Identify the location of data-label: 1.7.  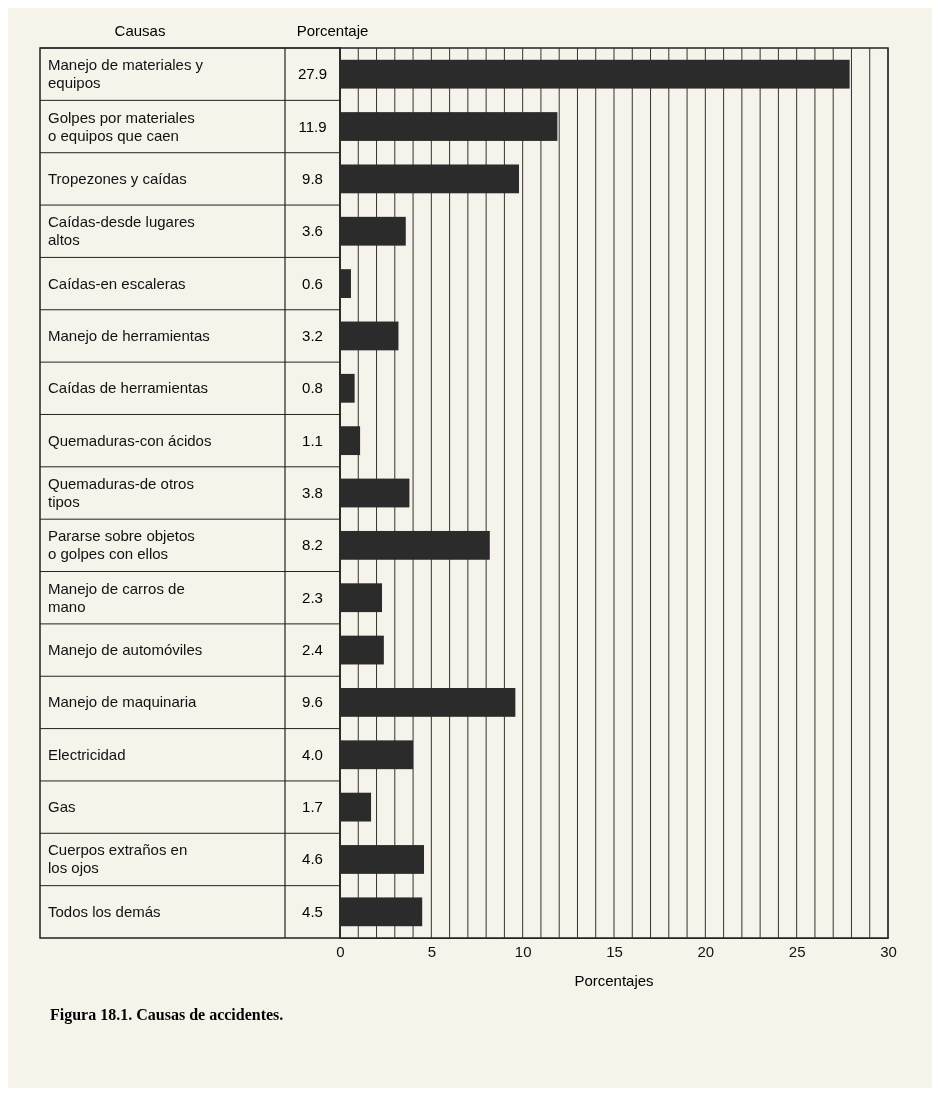
(312, 807).